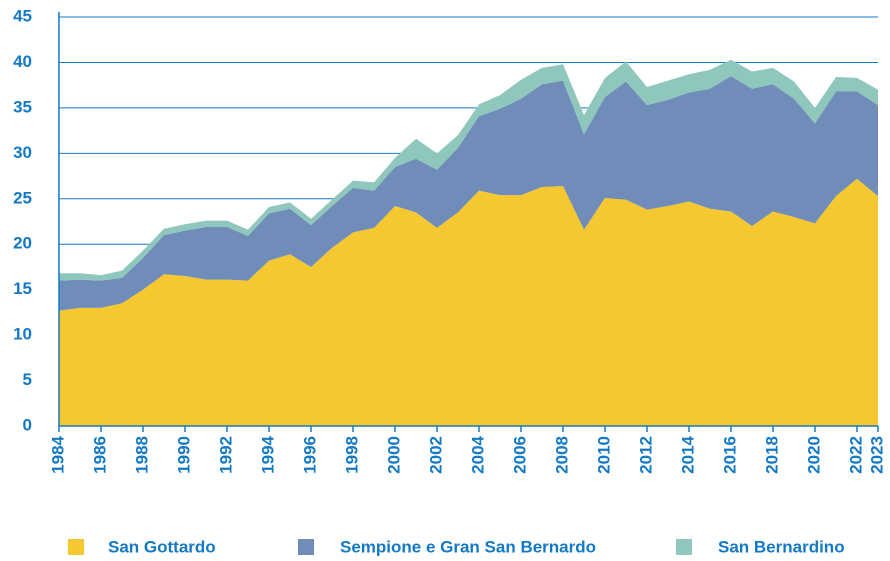 This screenshot has height=561, width=890. What do you see at coordinates (393, 455) in the screenshot?
I see `x-tick-label: 2000` at bounding box center [393, 455].